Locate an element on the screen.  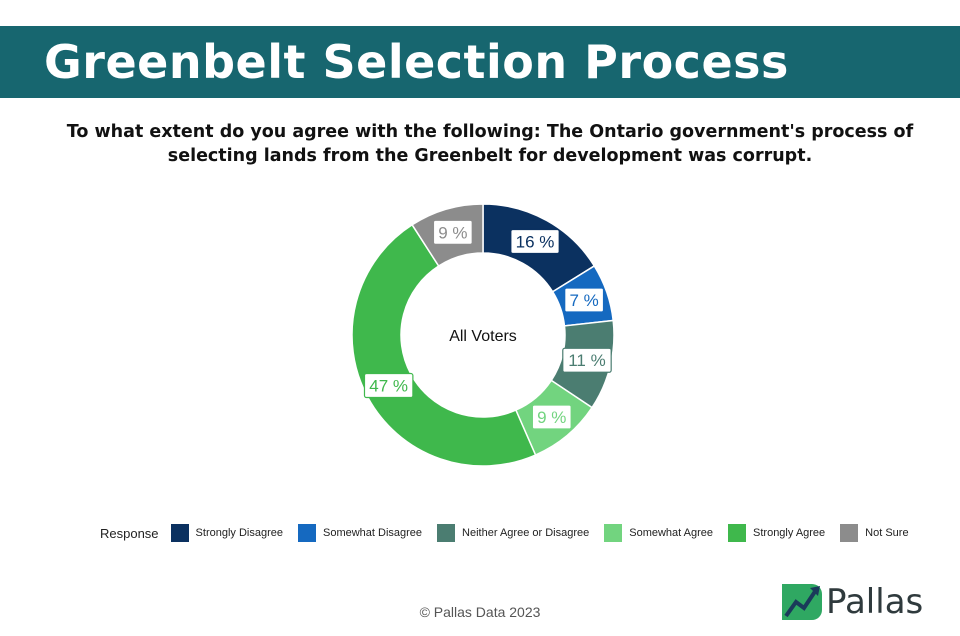
legend-label: Strongly Disagree is located at coordinates (239, 533).